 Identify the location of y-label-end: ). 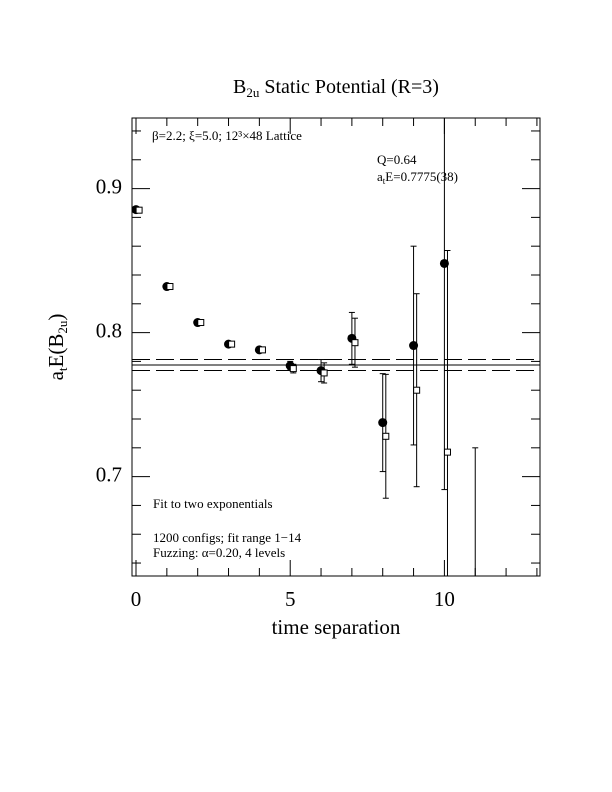
(56, 317).